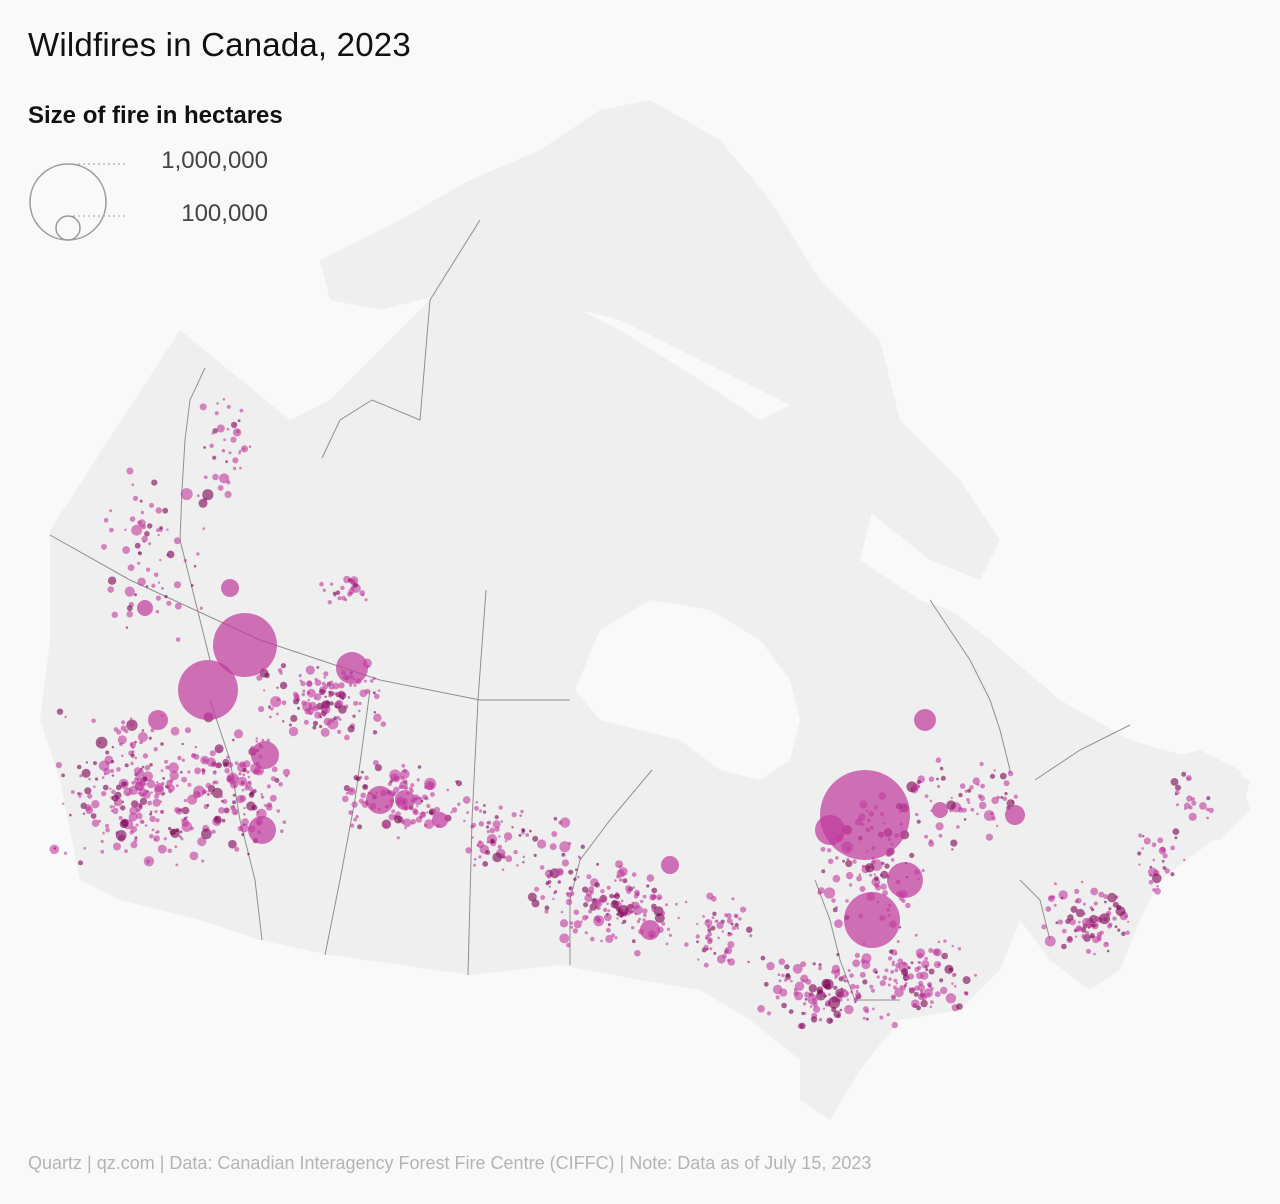  I want to click on fire-circle-large, so click(145, 608).